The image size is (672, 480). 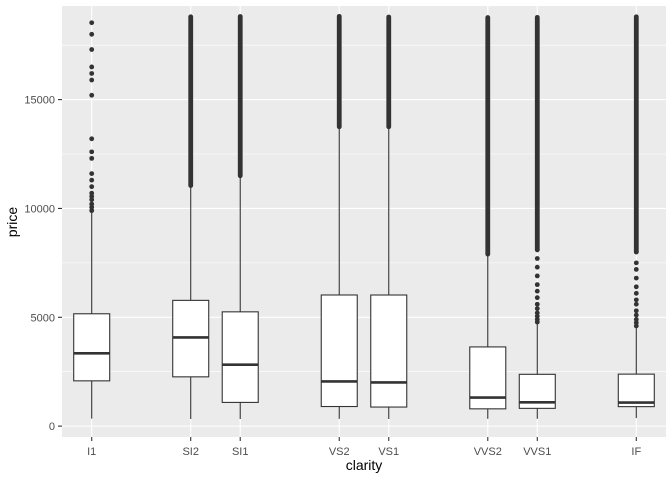 What do you see at coordinates (388, 452) in the screenshot?
I see `x-tick-label: VS1` at bounding box center [388, 452].